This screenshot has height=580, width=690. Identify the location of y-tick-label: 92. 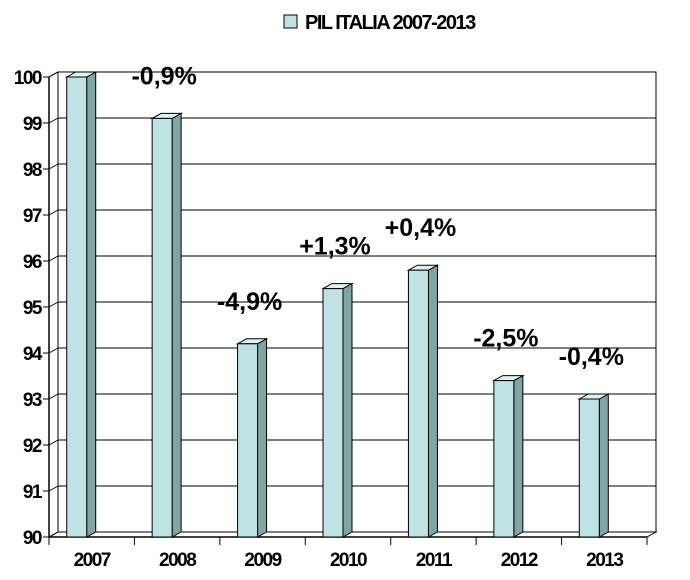
(32, 446).